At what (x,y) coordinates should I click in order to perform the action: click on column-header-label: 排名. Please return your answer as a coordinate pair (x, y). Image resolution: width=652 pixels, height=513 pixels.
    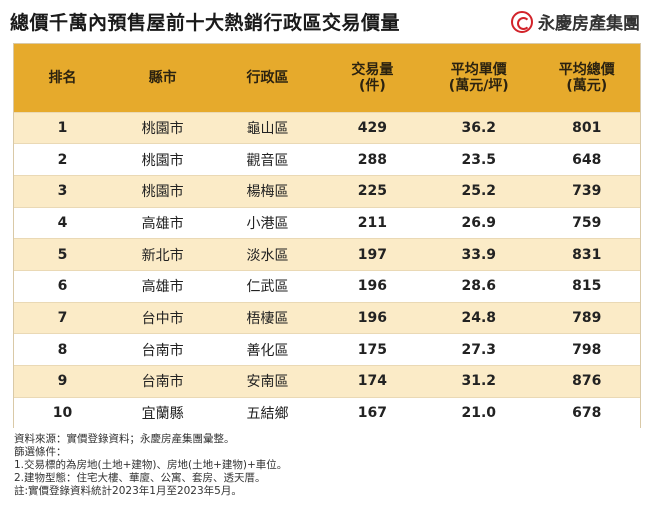
    Looking at the image, I should click on (62, 77).